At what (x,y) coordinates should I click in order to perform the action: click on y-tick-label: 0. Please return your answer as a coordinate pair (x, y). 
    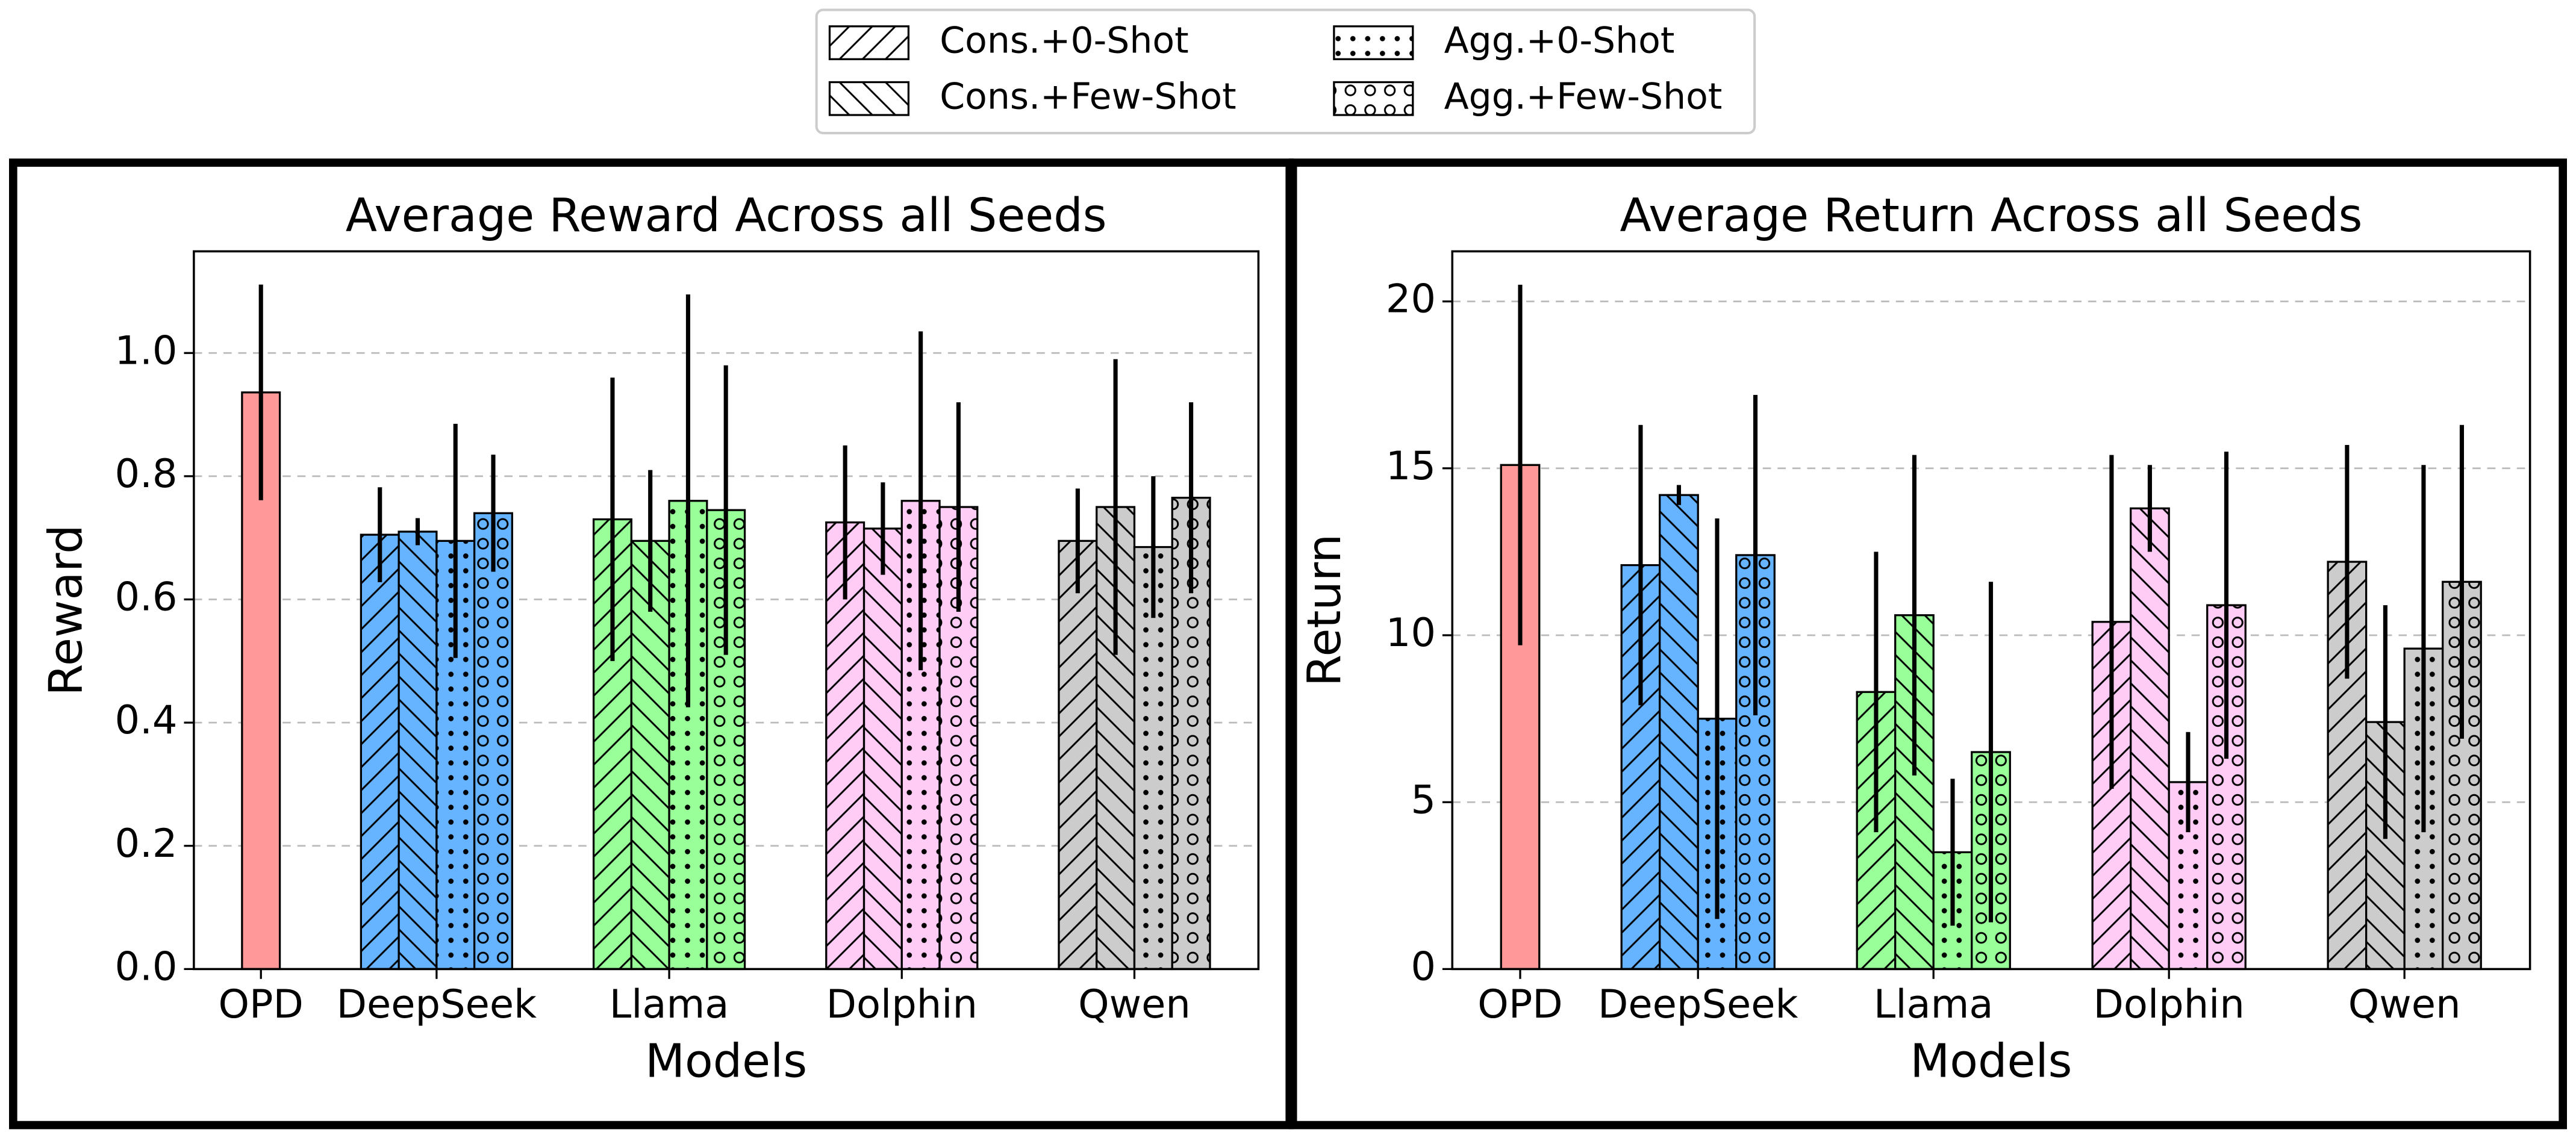
    Looking at the image, I should click on (1423, 966).